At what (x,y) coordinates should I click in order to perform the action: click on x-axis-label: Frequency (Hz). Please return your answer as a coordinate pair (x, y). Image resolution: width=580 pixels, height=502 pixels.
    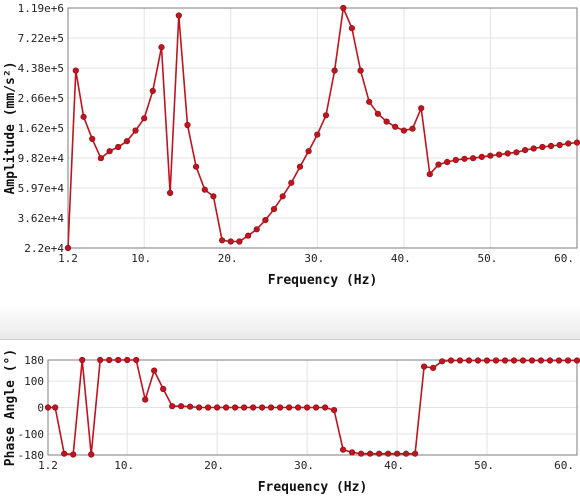
    Looking at the image, I should click on (323, 280).